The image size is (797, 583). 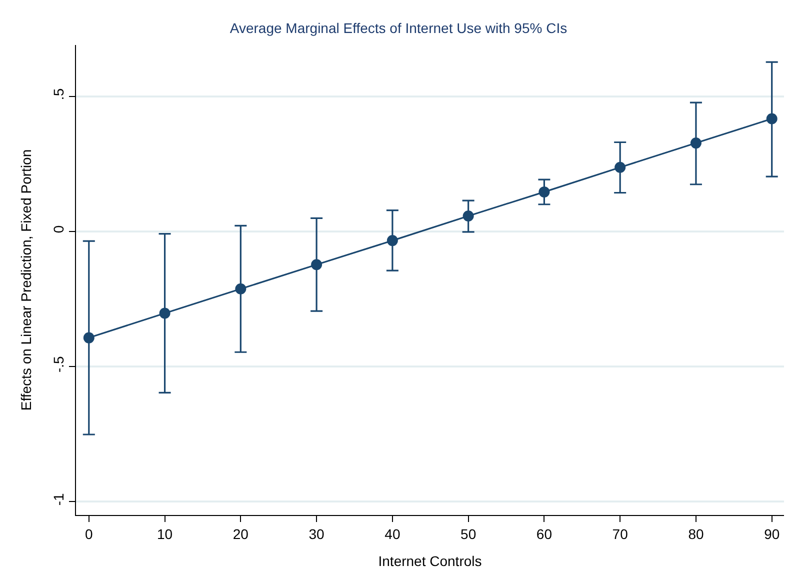 I want to click on x-tick-label: 40, so click(x=392, y=534).